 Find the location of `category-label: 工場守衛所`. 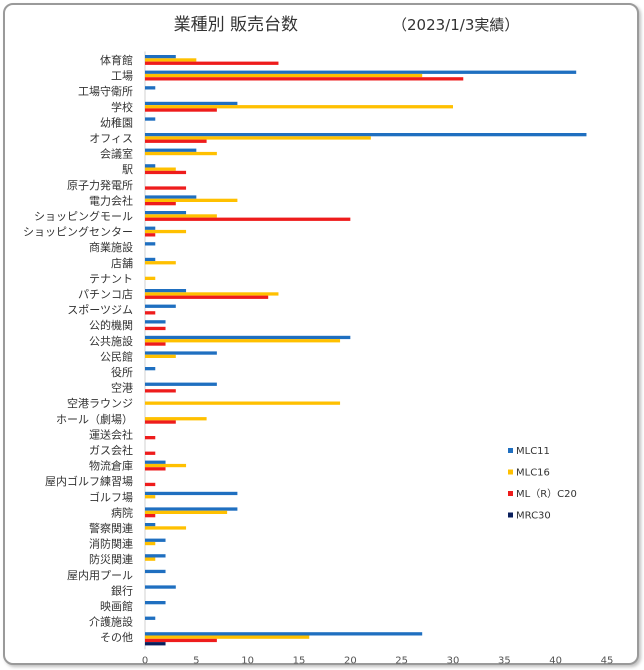

category-label: 工場守衛所 is located at coordinates (105, 91).